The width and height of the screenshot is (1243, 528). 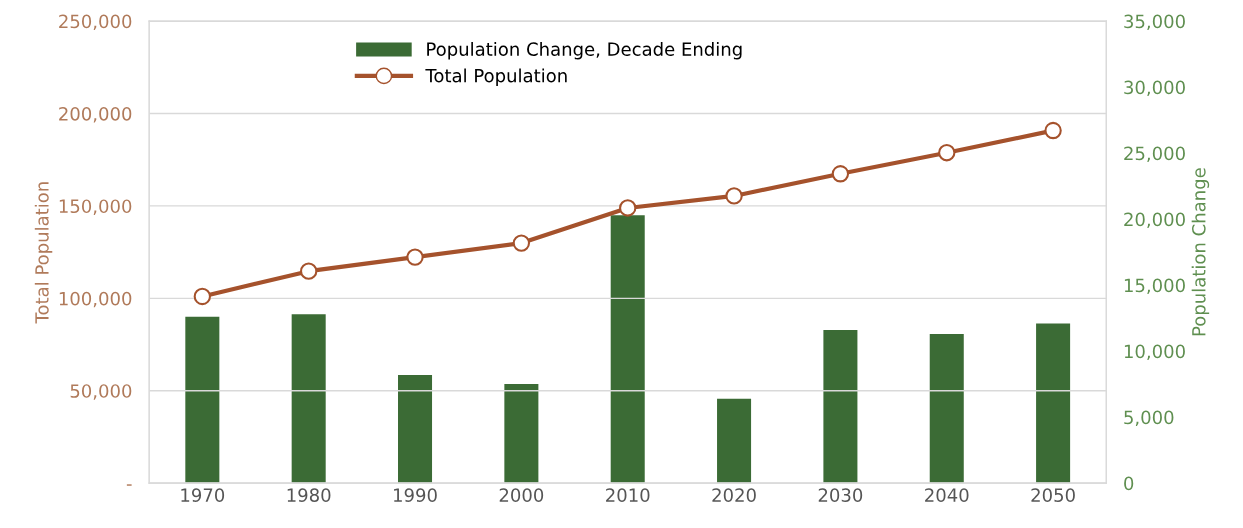 I want to click on y2-tick-label: 35,000, so click(x=1154, y=22).